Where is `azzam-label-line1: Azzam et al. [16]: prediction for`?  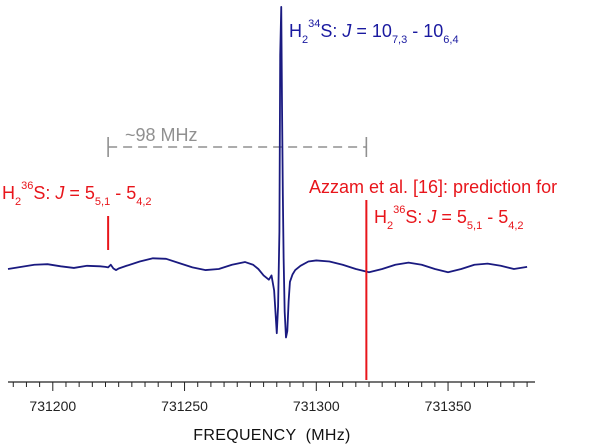 azzam-label-line1: Azzam et al. [16]: prediction for is located at coordinates (433, 187).